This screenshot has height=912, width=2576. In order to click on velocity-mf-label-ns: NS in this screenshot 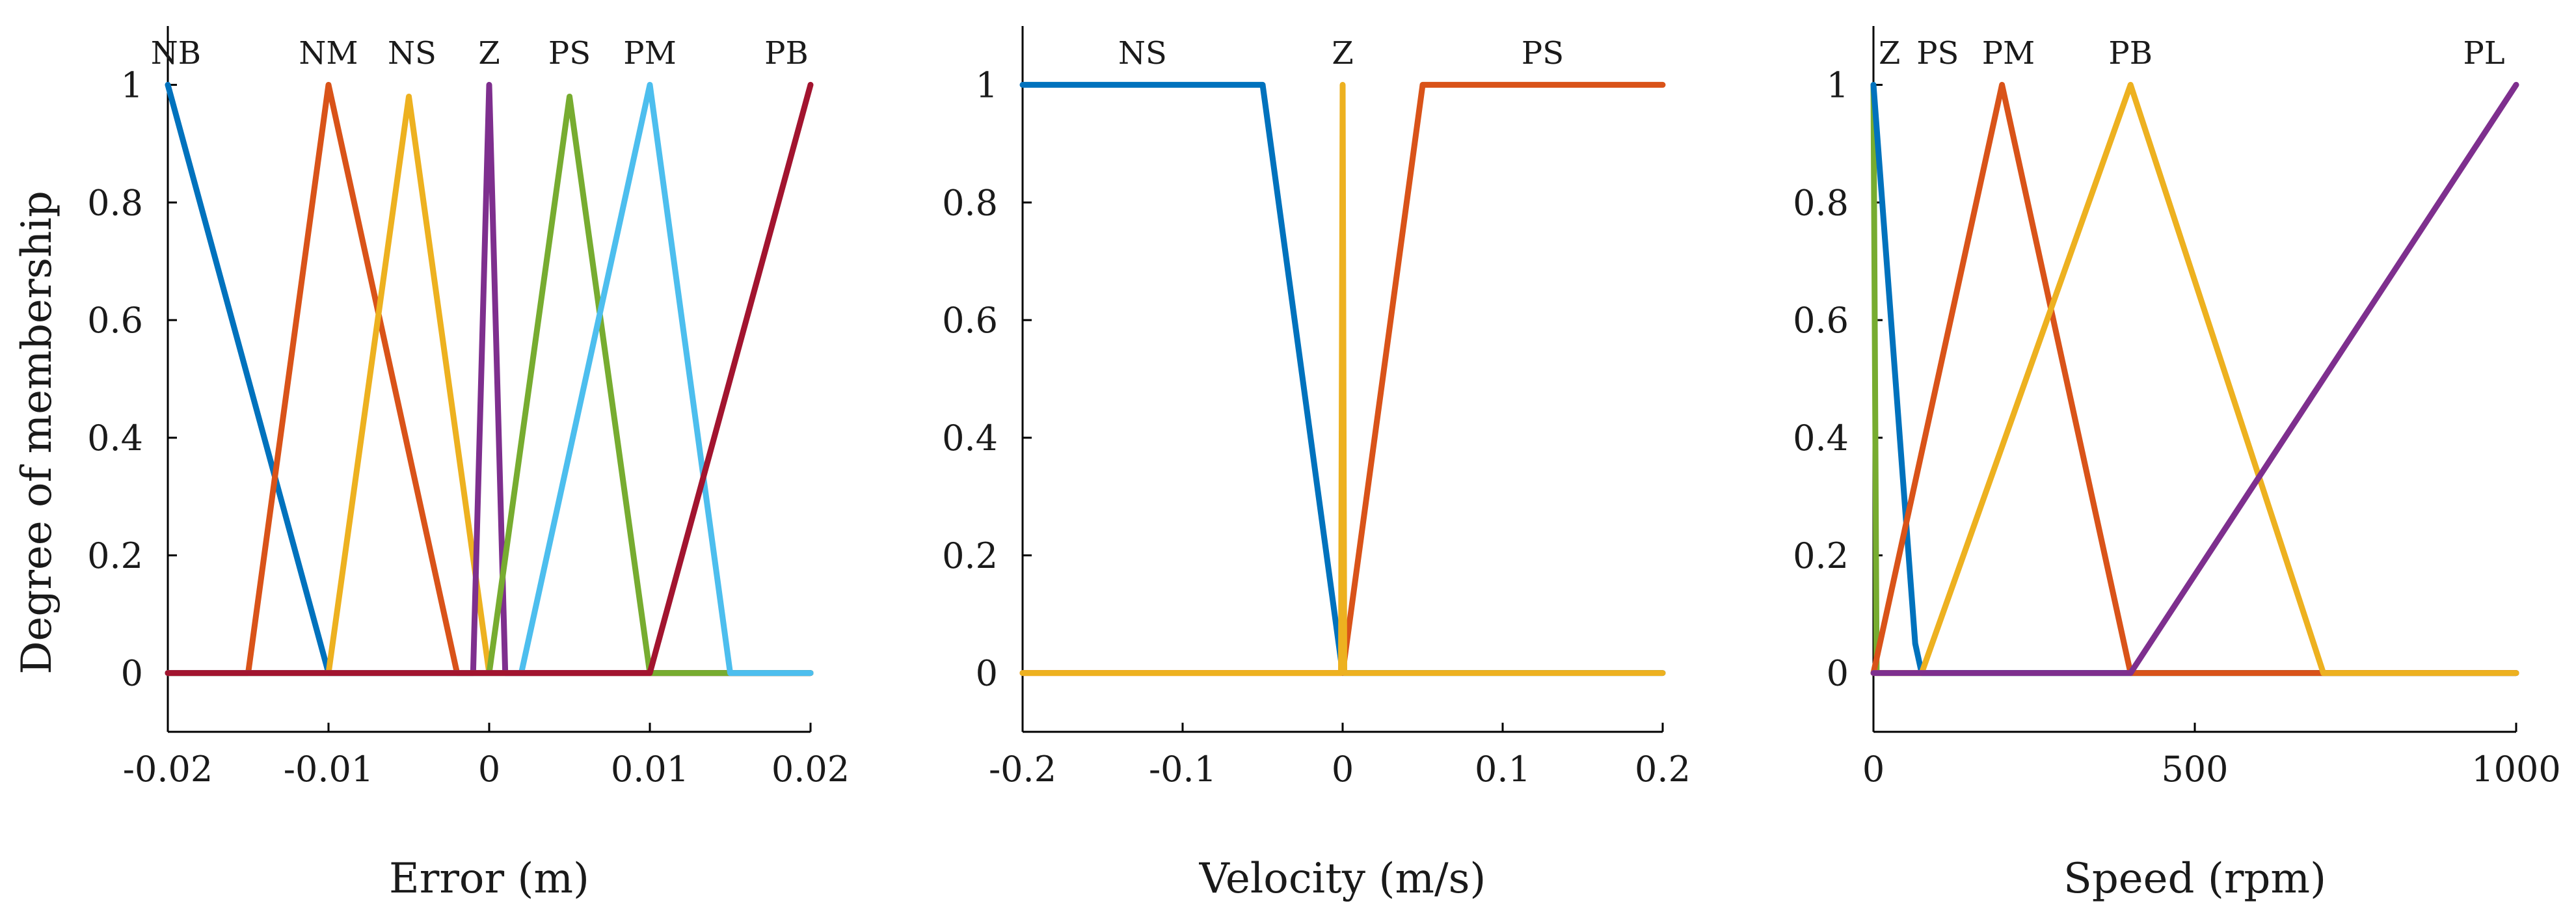, I will do `click(1142, 53)`.